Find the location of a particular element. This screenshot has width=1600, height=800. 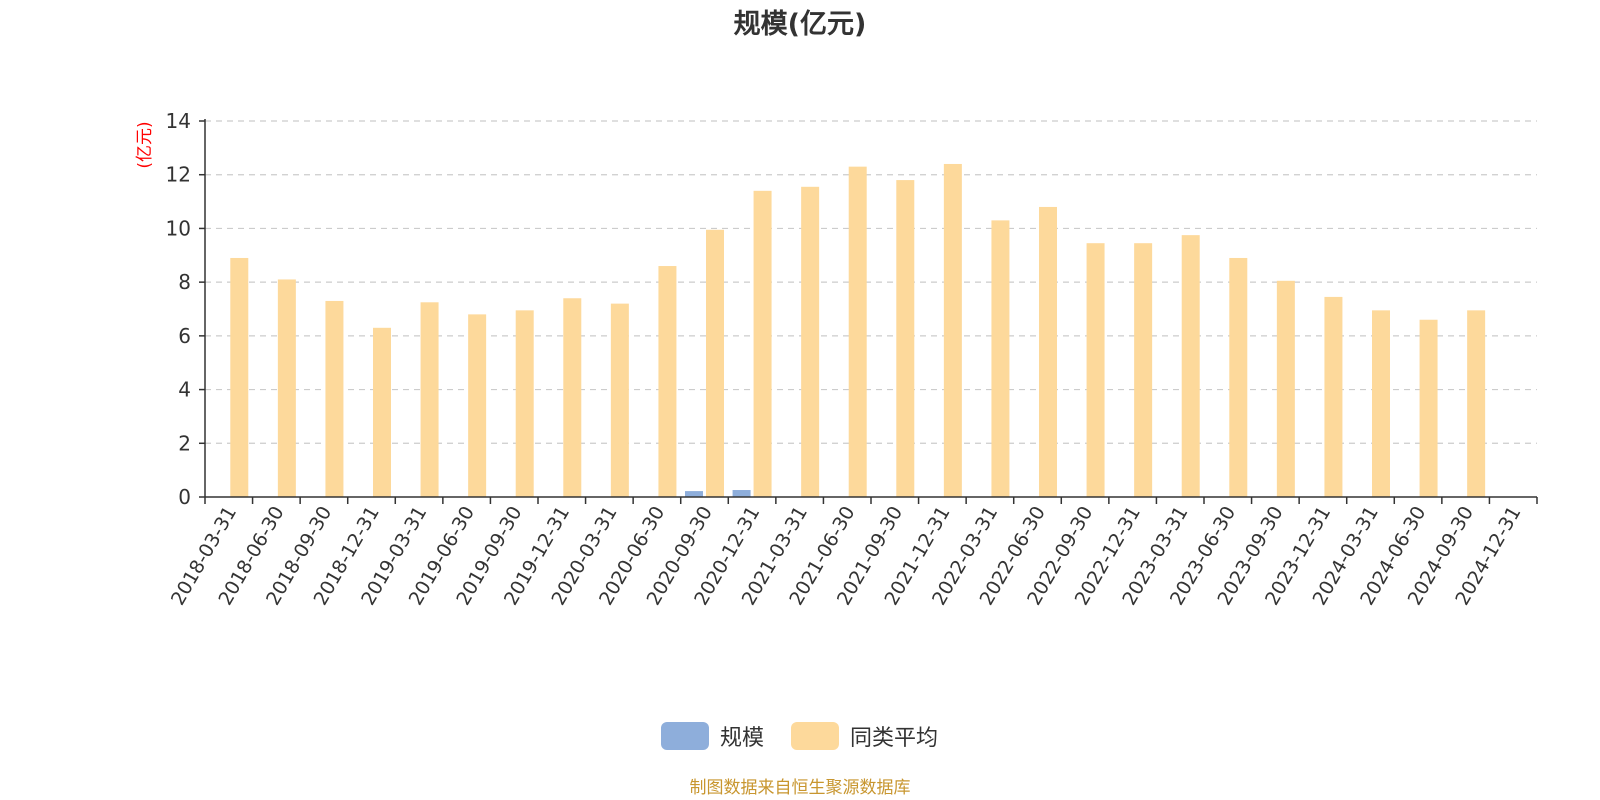

y-tick-label: 14 is located at coordinates (178, 121).